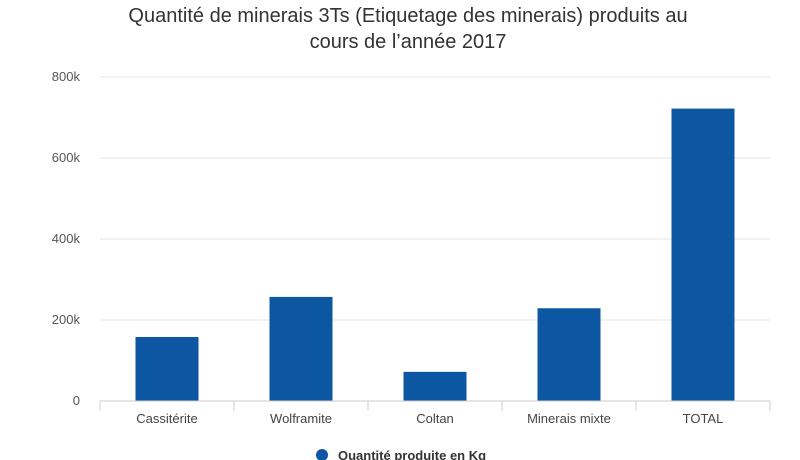 This screenshot has width=800, height=460. What do you see at coordinates (322, 454) in the screenshot?
I see `legend-marker` at bounding box center [322, 454].